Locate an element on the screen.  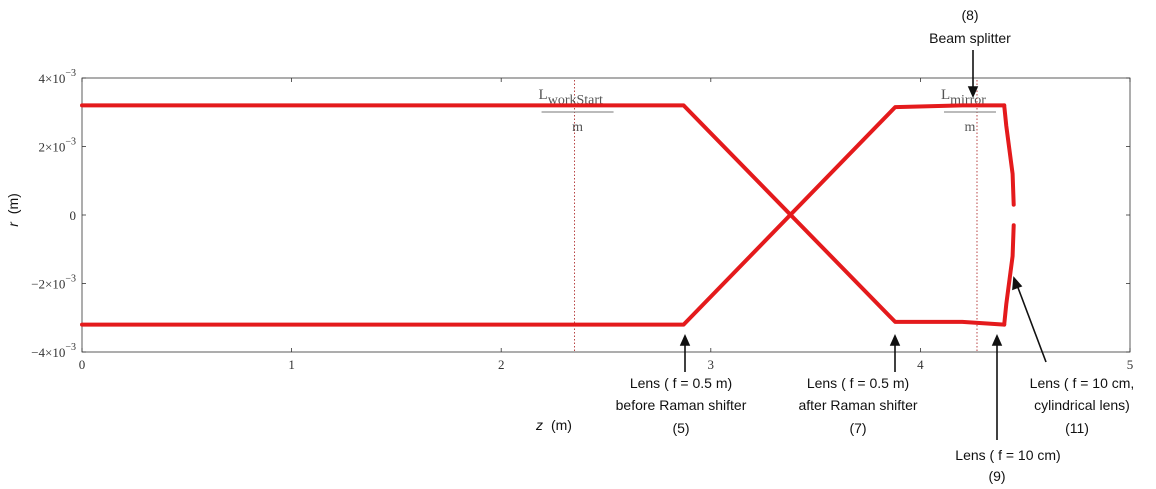
svg-text: before Raman shifter is located at coordinates (681, 405).